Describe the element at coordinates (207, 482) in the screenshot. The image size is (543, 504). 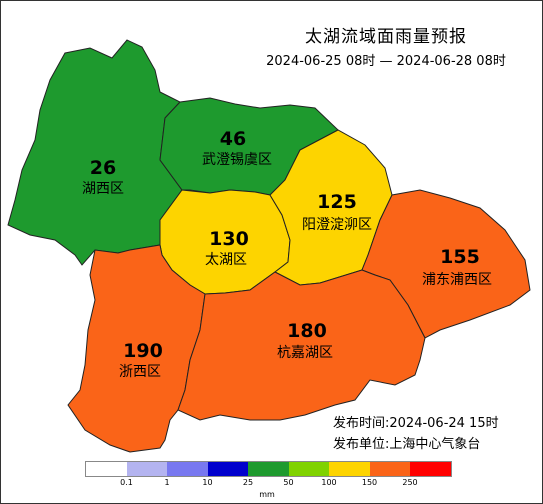
I see `legend-tick-label: 10` at that location.